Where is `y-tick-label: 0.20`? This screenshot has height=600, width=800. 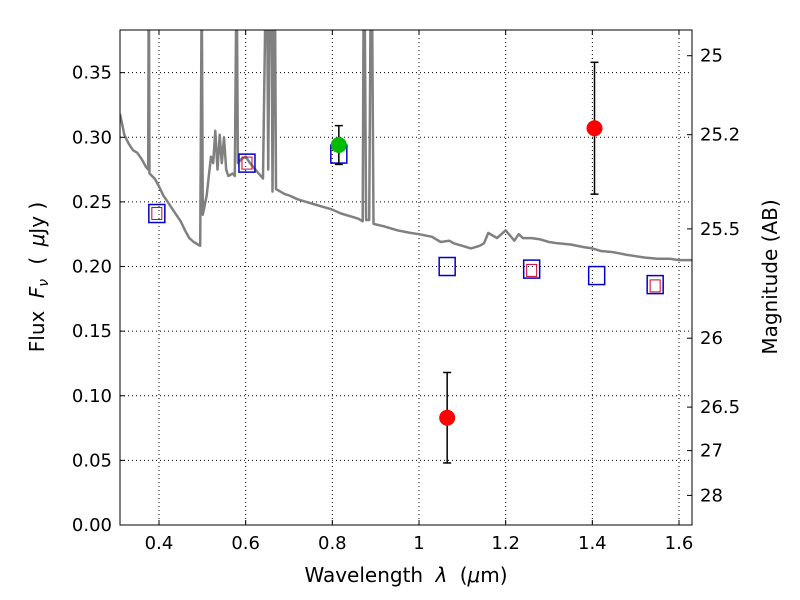
y-tick-label: 0.20 is located at coordinates (92, 267).